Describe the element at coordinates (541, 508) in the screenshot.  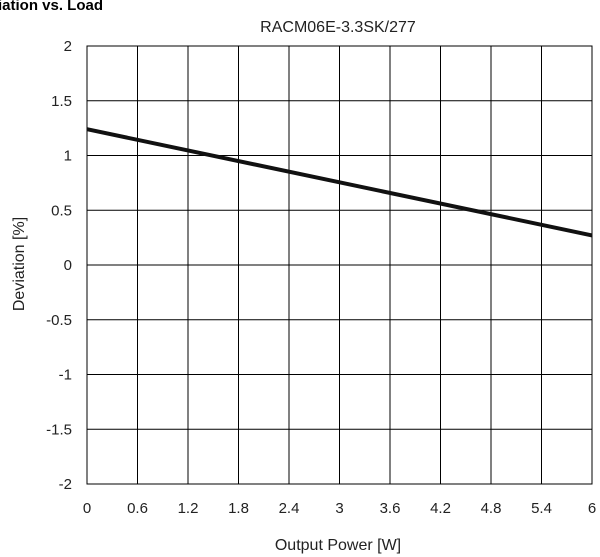
I see `x-tick-label: 5.4` at that location.